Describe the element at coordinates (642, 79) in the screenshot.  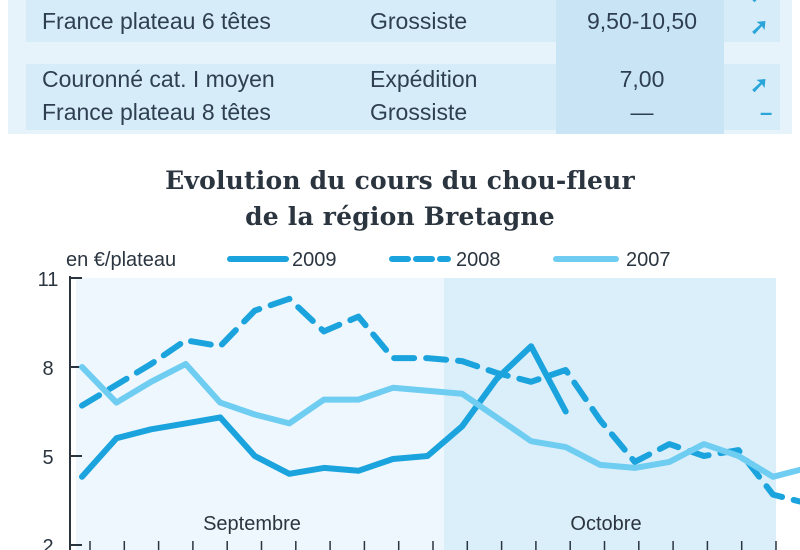
I see `price-value: 7,00` at that location.